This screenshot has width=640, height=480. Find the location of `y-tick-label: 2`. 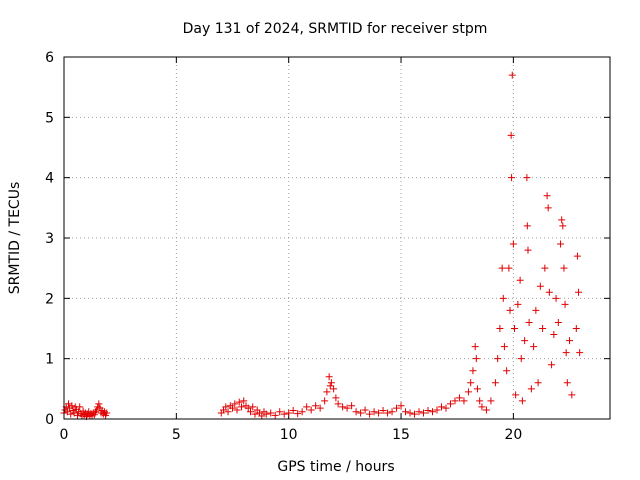

y-tick-label: 2 is located at coordinates (49, 299).